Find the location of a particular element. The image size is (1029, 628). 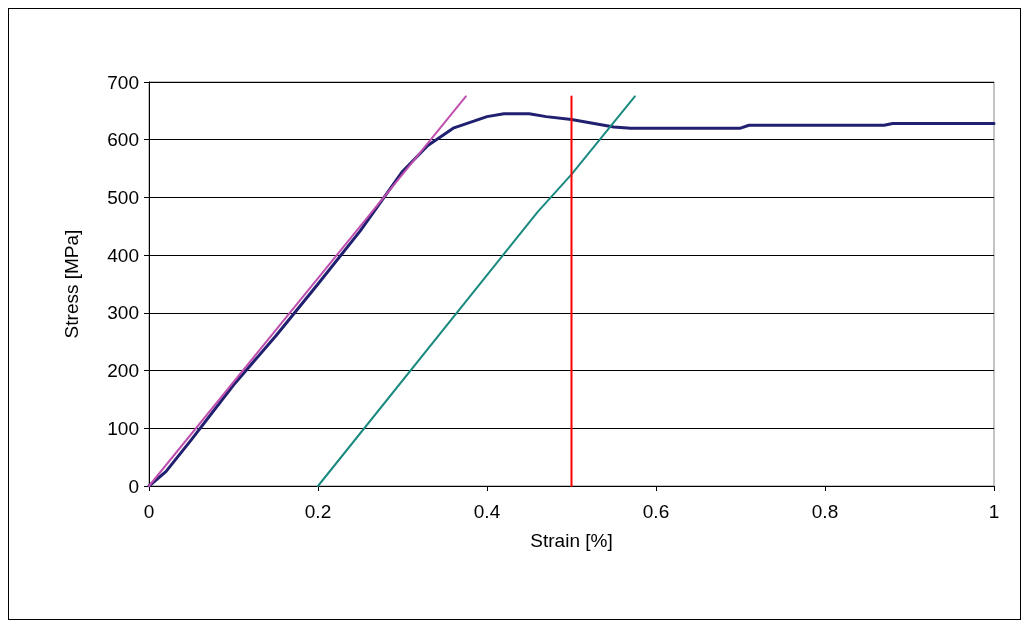

y-tick-label: 700 is located at coordinates (123, 82).